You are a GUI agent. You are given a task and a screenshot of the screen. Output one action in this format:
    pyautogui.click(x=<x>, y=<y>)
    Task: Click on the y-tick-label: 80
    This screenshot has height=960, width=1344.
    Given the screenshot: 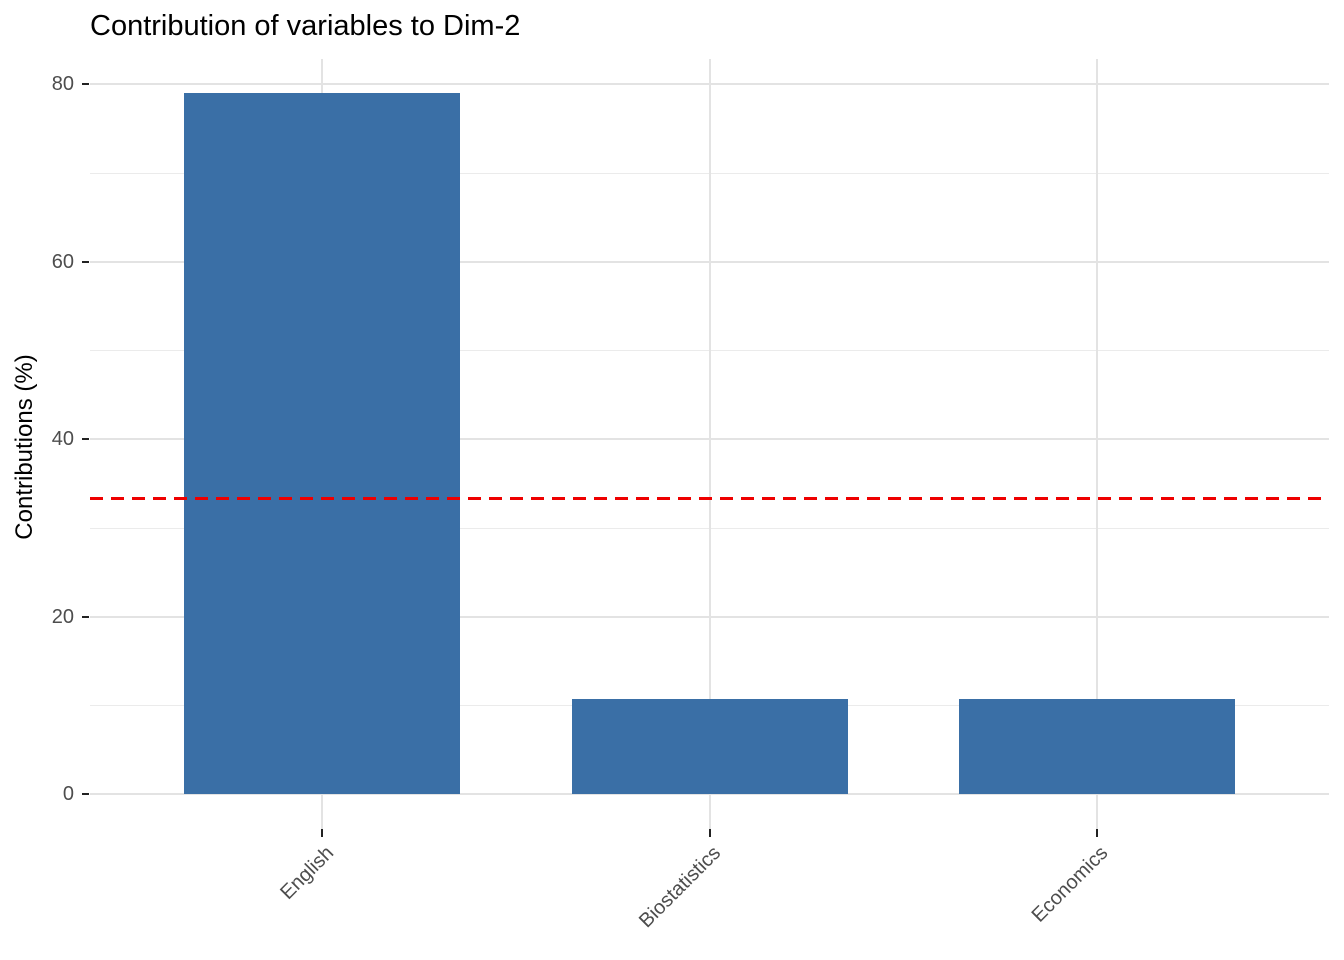 What is the action you would take?
    pyautogui.click(x=62, y=84)
    